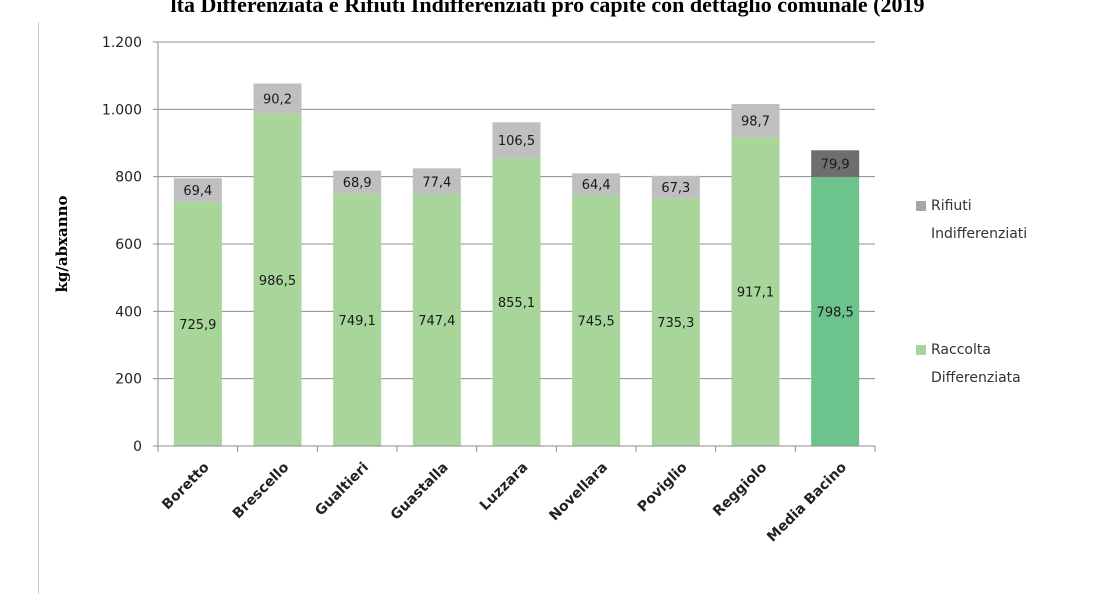  Describe the element at coordinates (420, 492) in the screenshot. I see `x-tick-label: Guastalla` at that location.